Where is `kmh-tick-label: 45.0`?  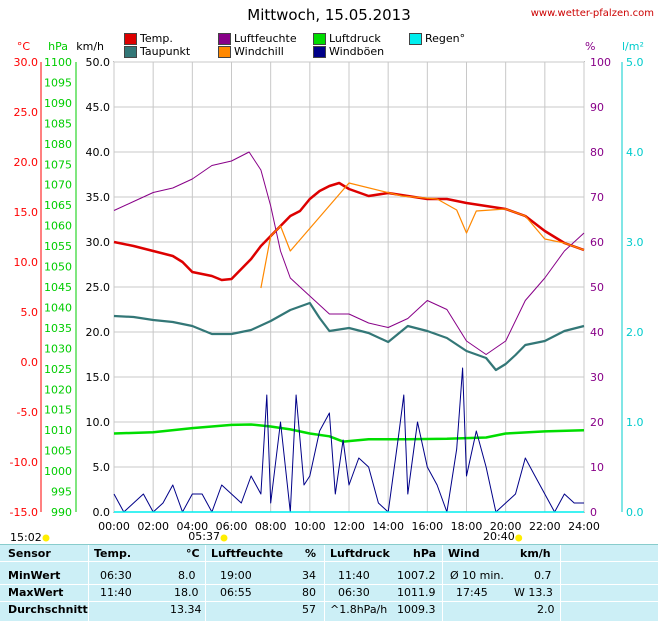
kmh-tick-label: 45.0 is located at coordinates (98, 107).